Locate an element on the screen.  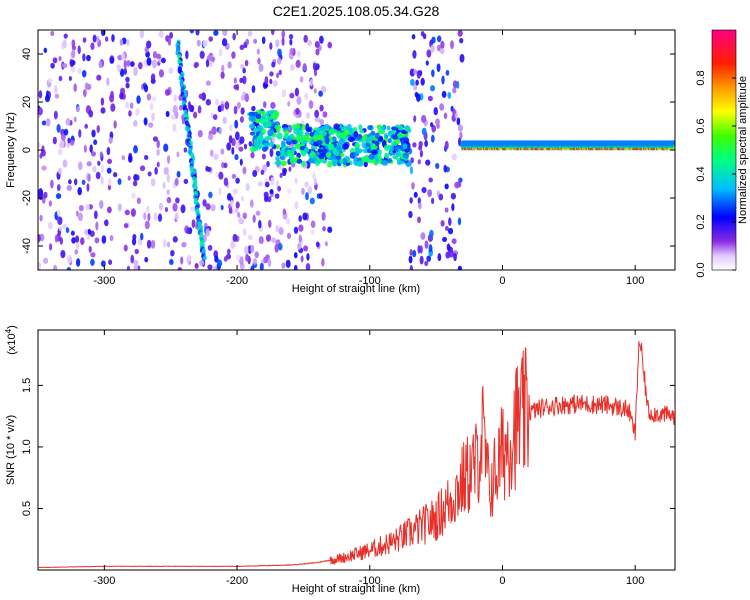
snr-y-tick-label-0: 0.5 is located at coordinates (27, 508).